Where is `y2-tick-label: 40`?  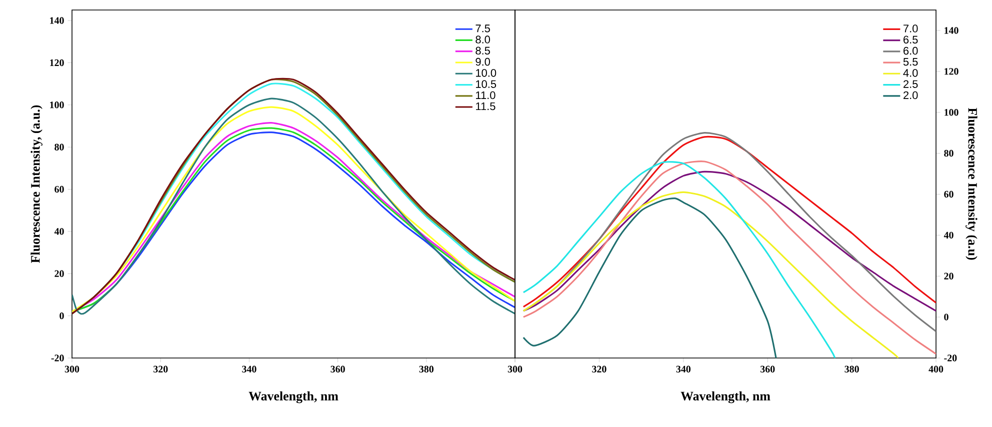 y2-tick-label: 40 is located at coordinates (949, 235).